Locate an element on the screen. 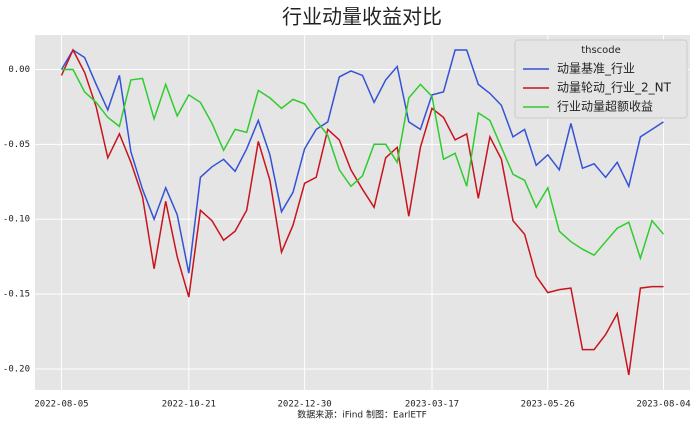  footer: 数据来源：iFind 制图：EarlETF is located at coordinates (362, 415).